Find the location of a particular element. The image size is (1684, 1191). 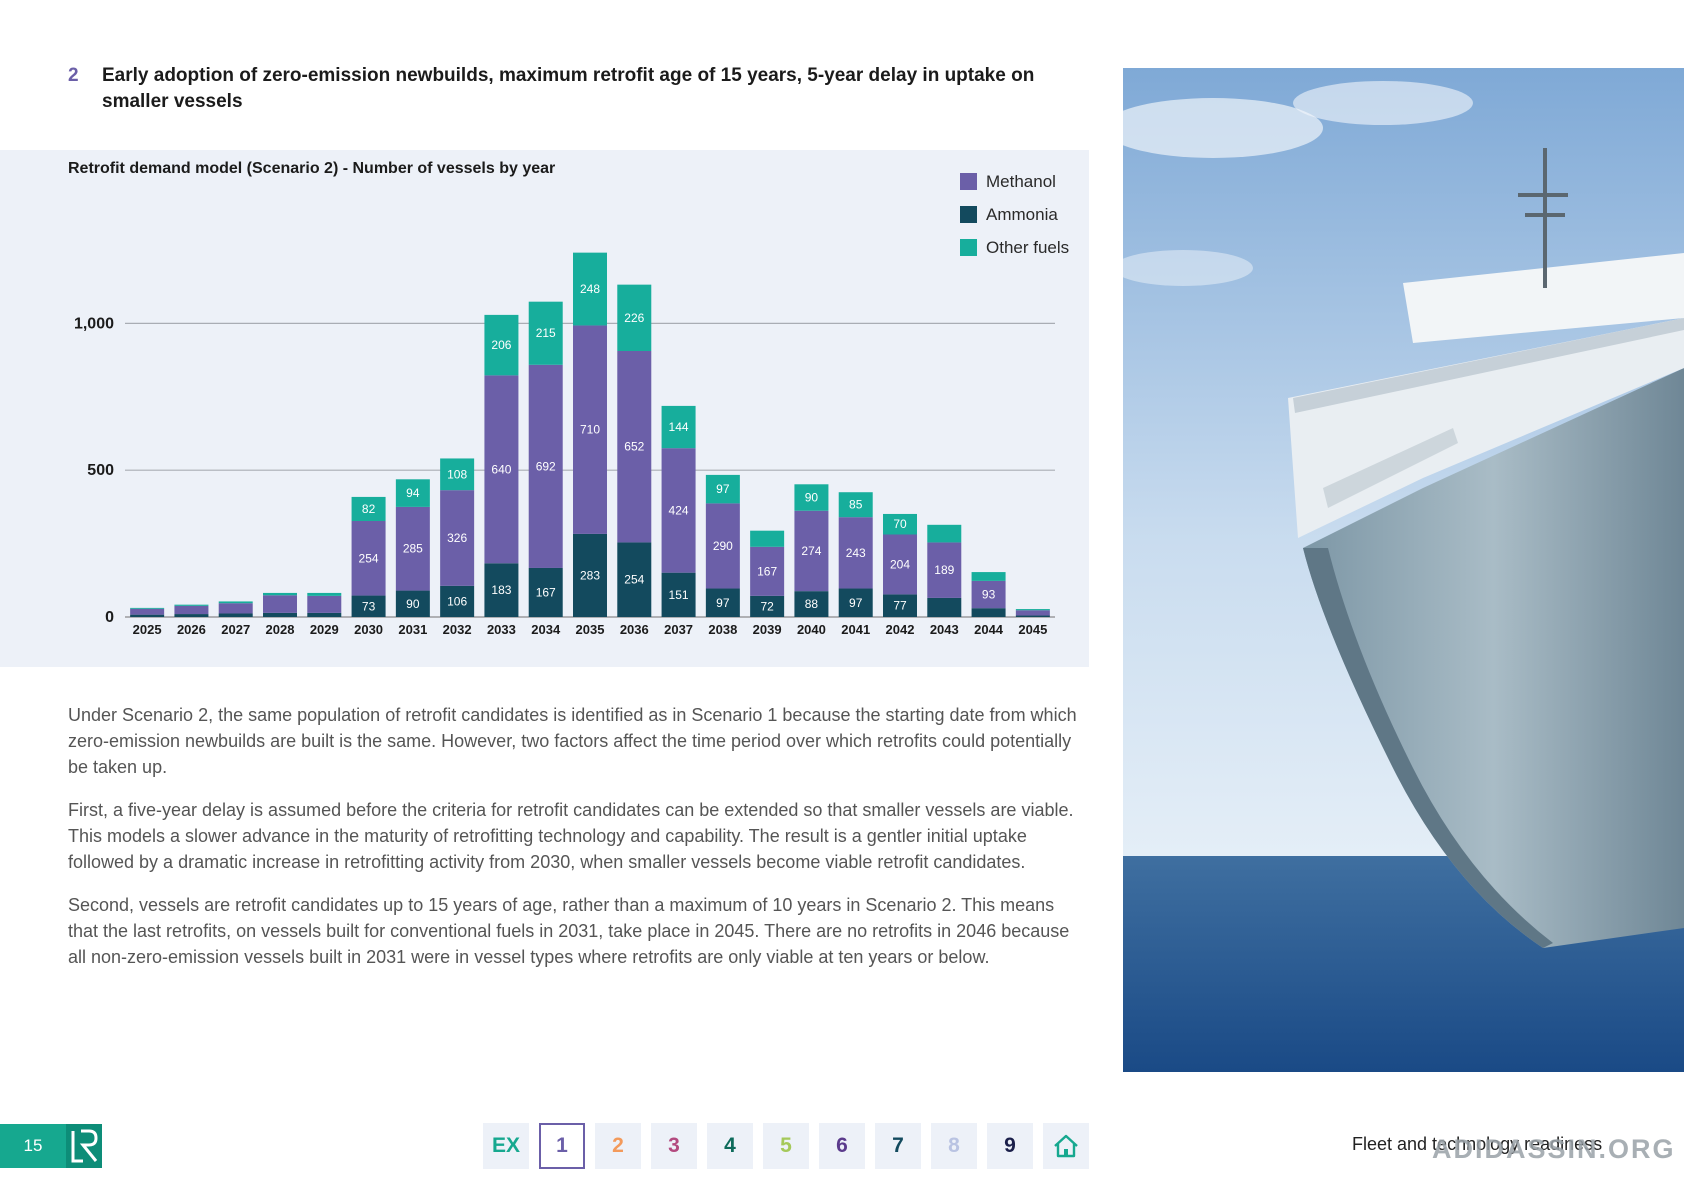

nav-button-3: 3 is located at coordinates (674, 1146).